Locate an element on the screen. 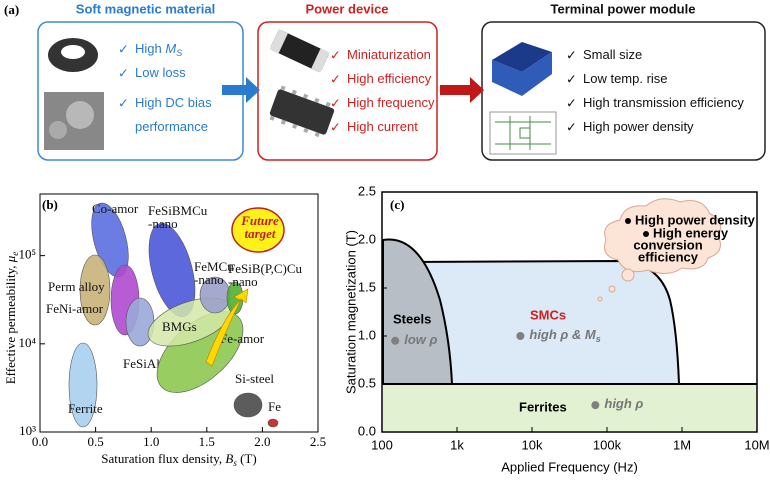  symbol: B is located at coordinates (229, 458).